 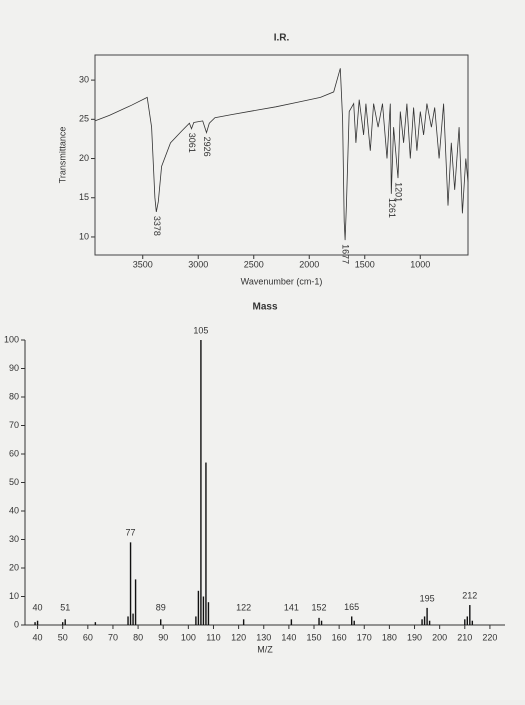 I want to click on x-axis-label: M/Z, so click(x=265, y=649).